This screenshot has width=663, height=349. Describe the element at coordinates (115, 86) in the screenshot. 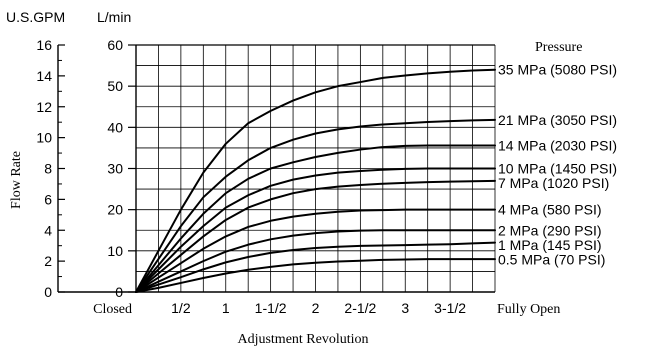

I see `y-tick-label-lmin: 50` at that location.